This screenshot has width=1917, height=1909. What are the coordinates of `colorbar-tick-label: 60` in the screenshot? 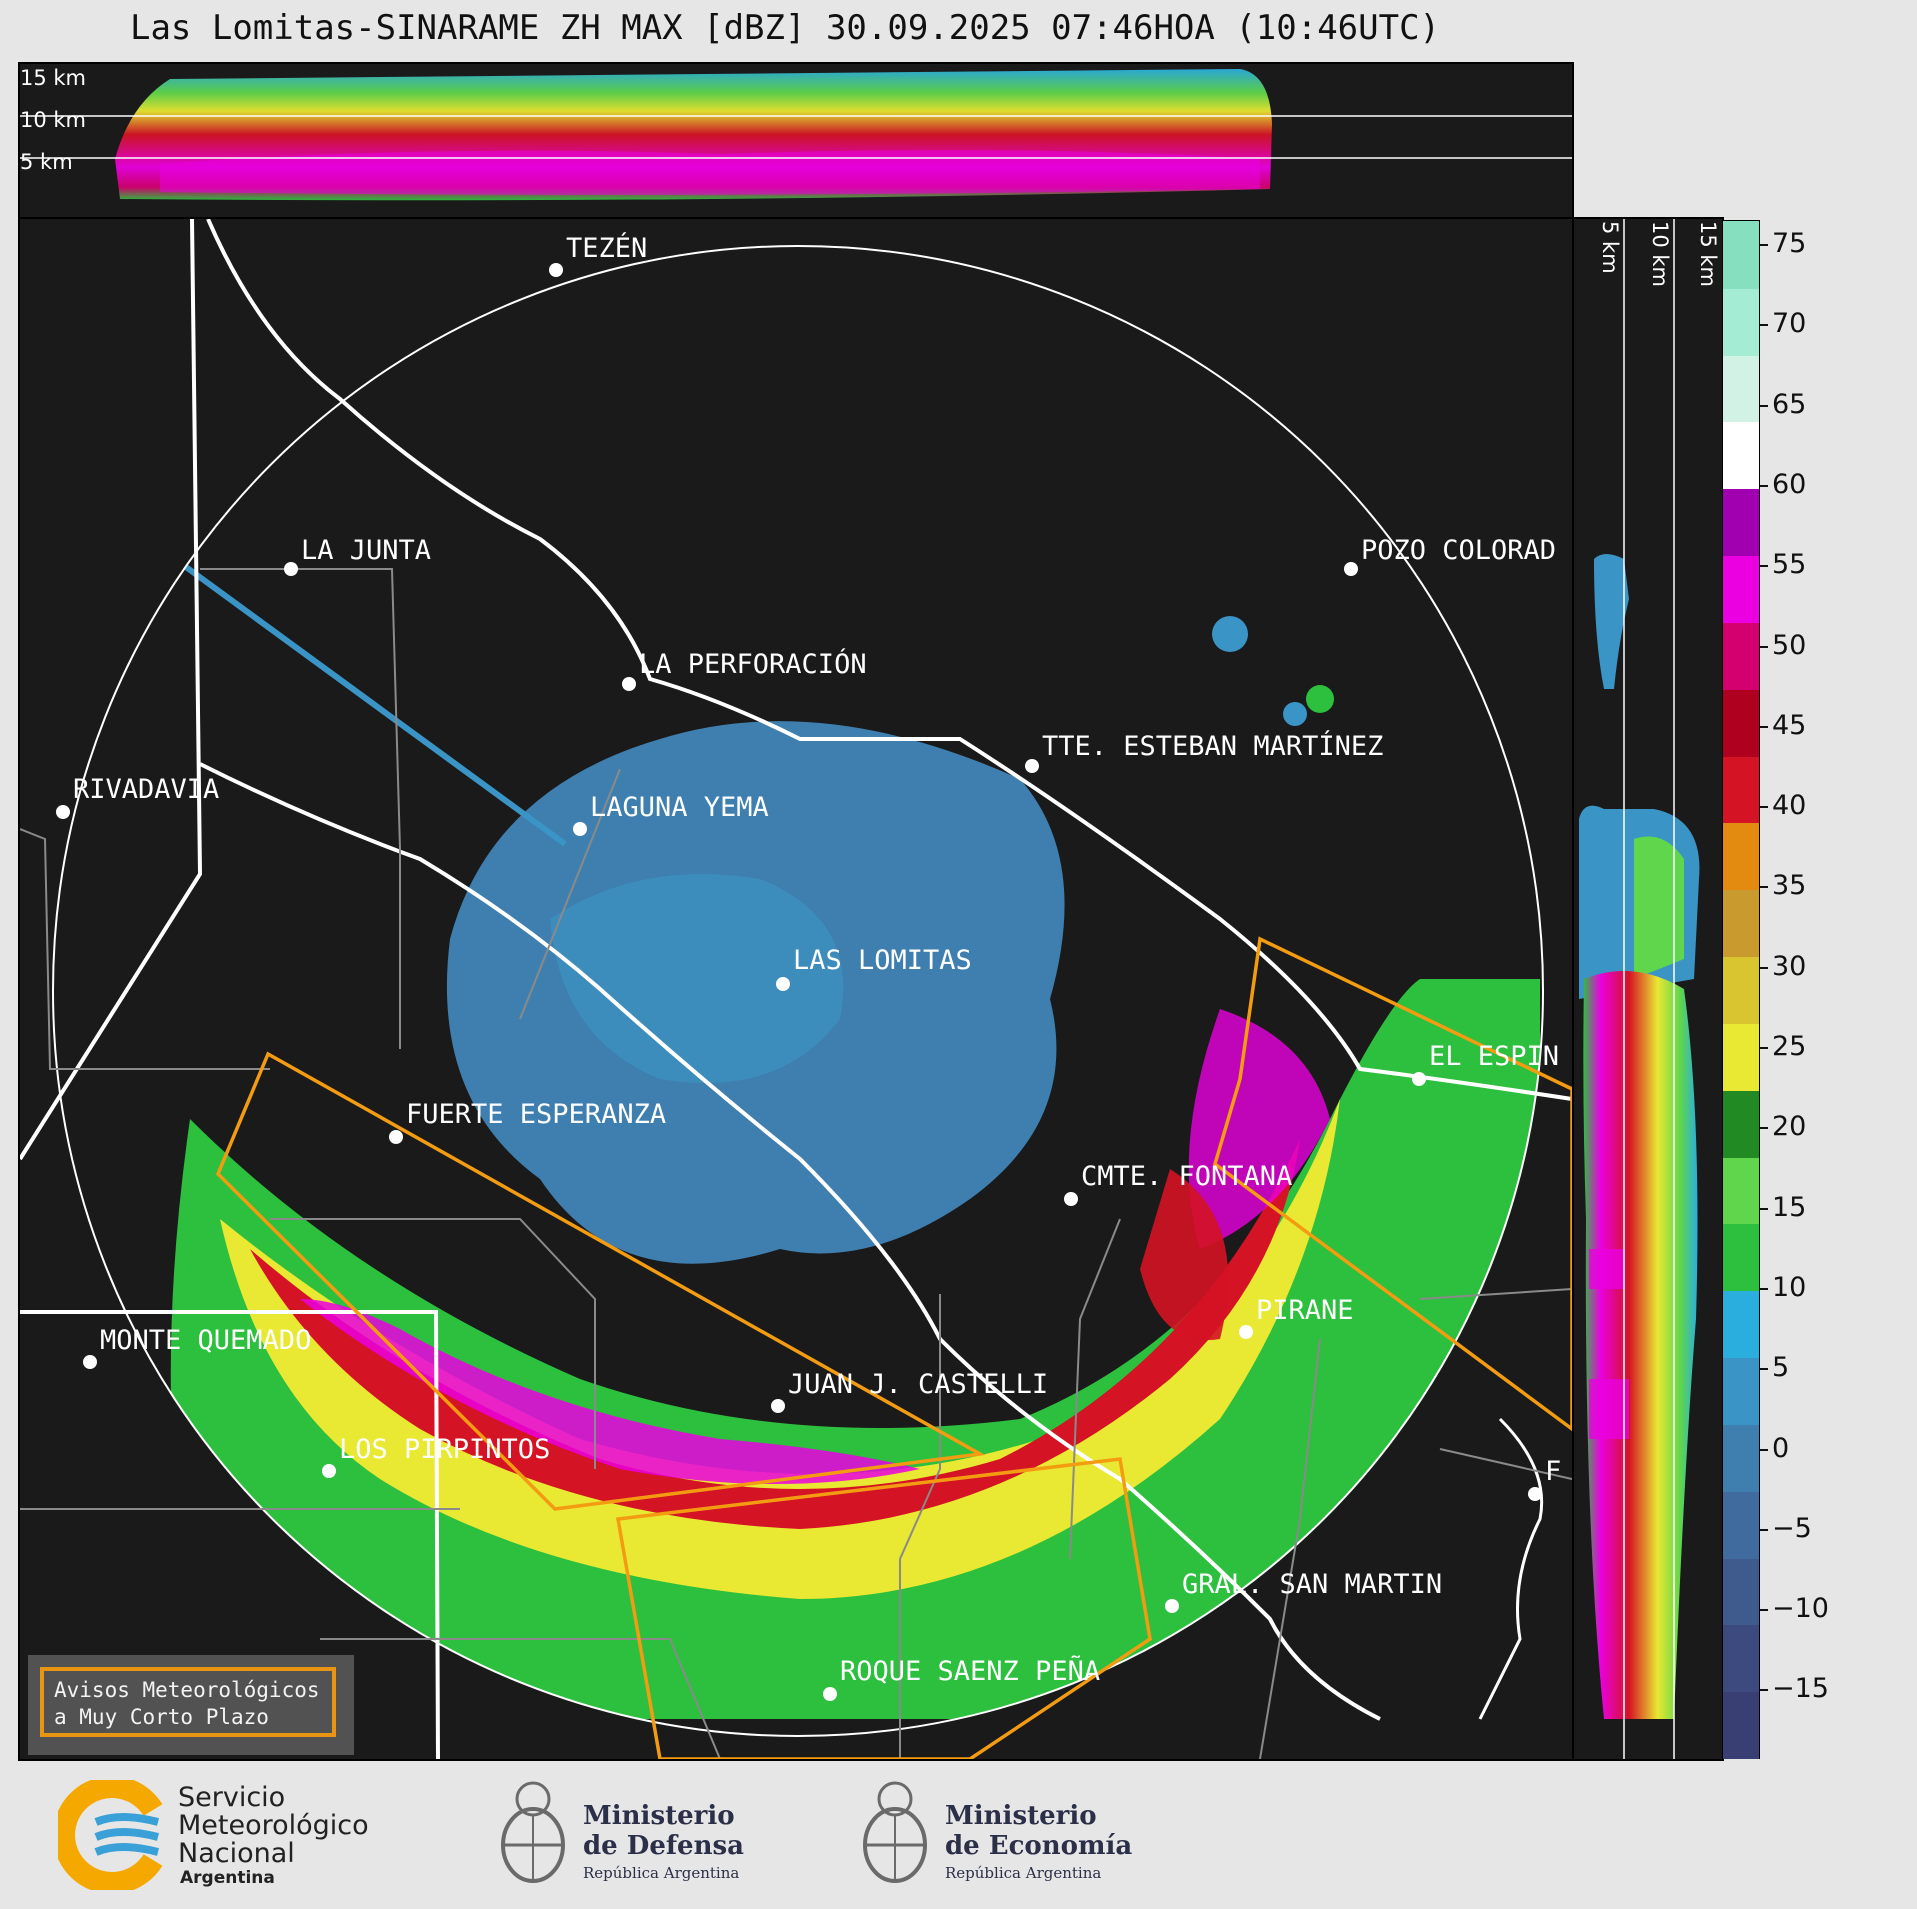 It's located at (1789, 484).